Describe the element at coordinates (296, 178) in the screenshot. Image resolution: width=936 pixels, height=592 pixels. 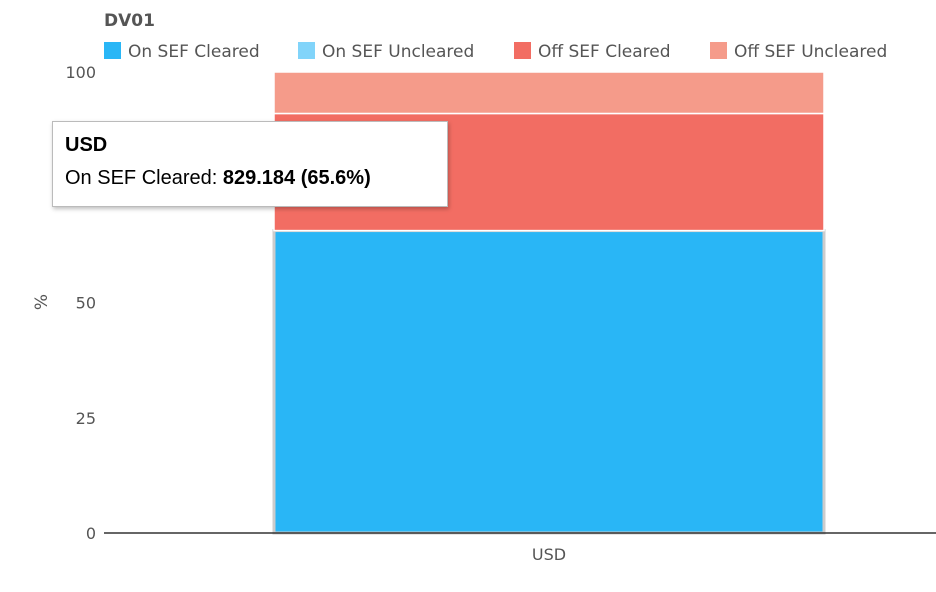
I see `tooltip-value: 829.184 (65.6%)` at that location.